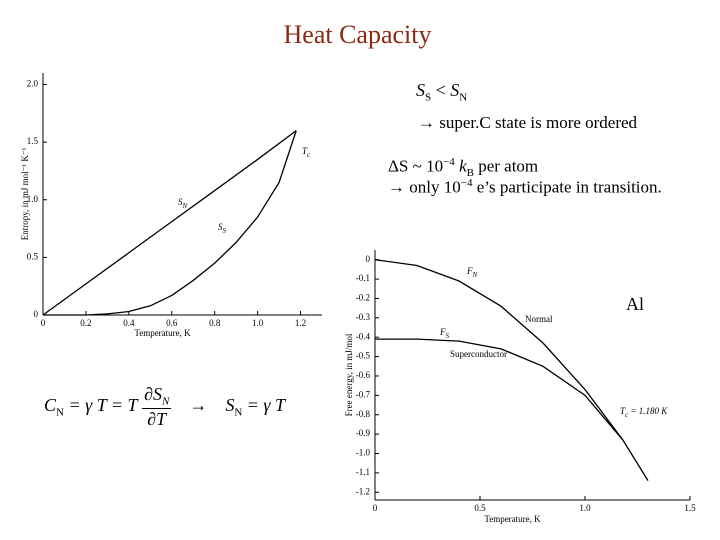  I want to click on text: = 1.180 K, so click(648, 411).